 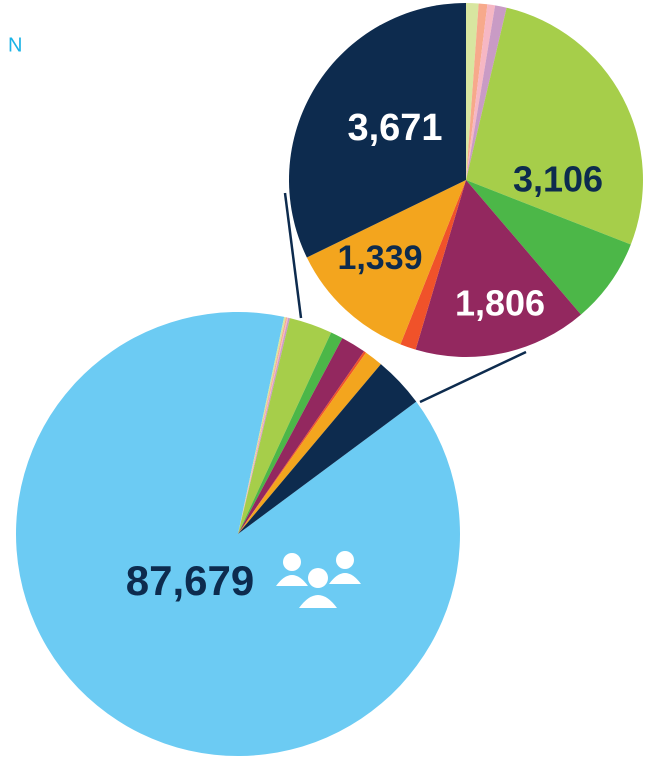 What do you see at coordinates (318, 579) in the screenshot?
I see `people-icon` at bounding box center [318, 579].